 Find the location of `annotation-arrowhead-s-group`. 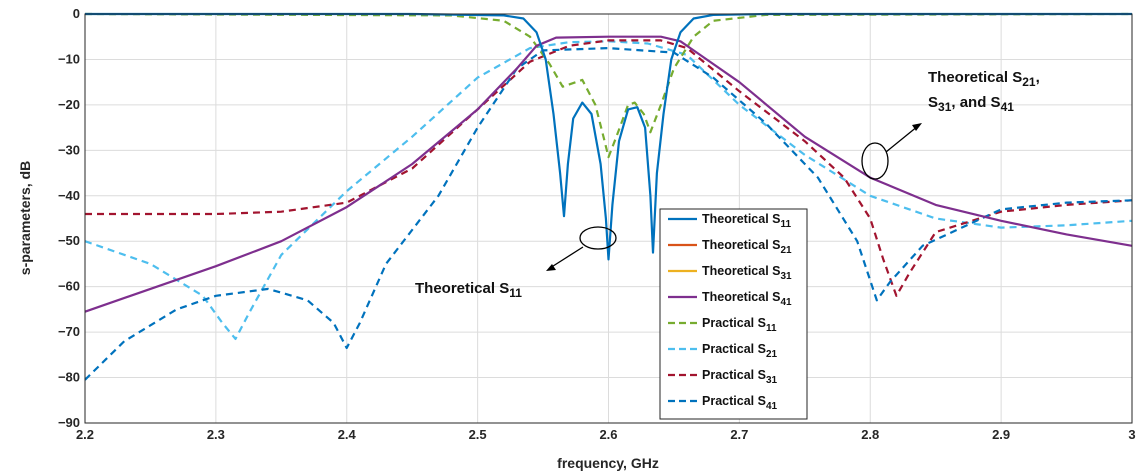

annotation-arrowhead-s-group is located at coordinates (917, 127).